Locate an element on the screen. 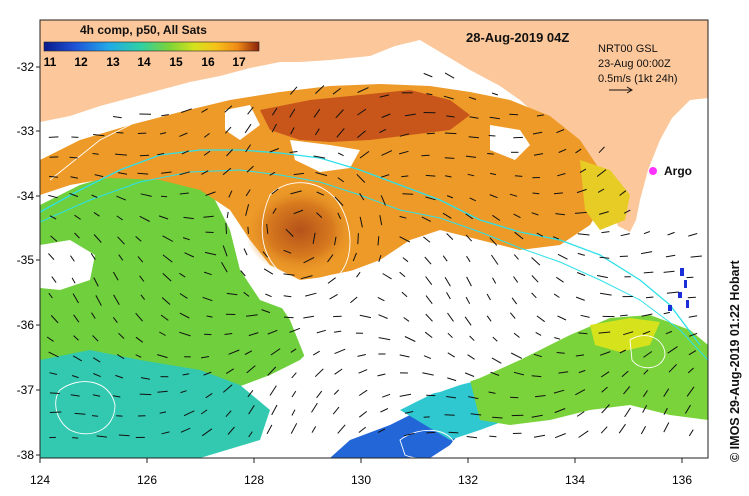 The image size is (749, 496). legend-ticks: 11 12 13 14 15 16 17 is located at coordinates (145, 62).